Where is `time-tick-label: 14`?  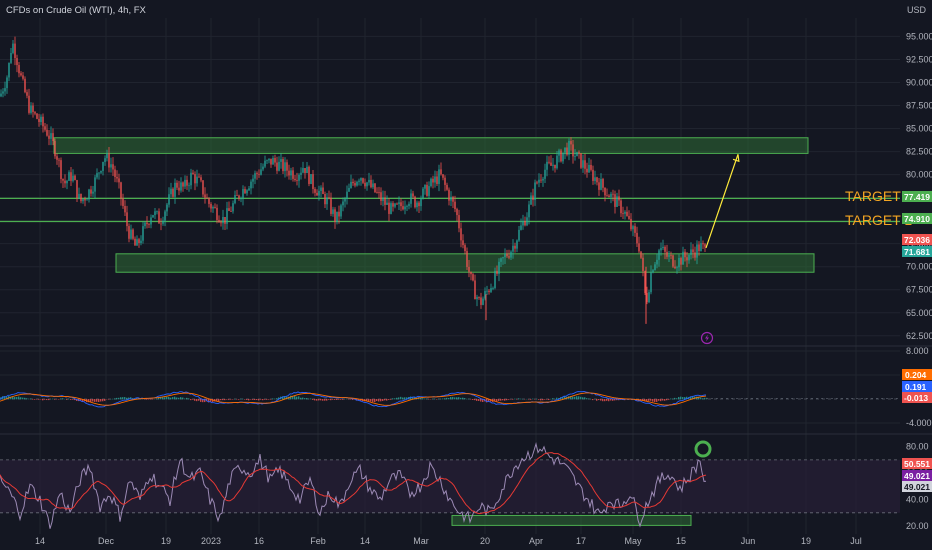 time-tick-label: 14 is located at coordinates (365, 541).